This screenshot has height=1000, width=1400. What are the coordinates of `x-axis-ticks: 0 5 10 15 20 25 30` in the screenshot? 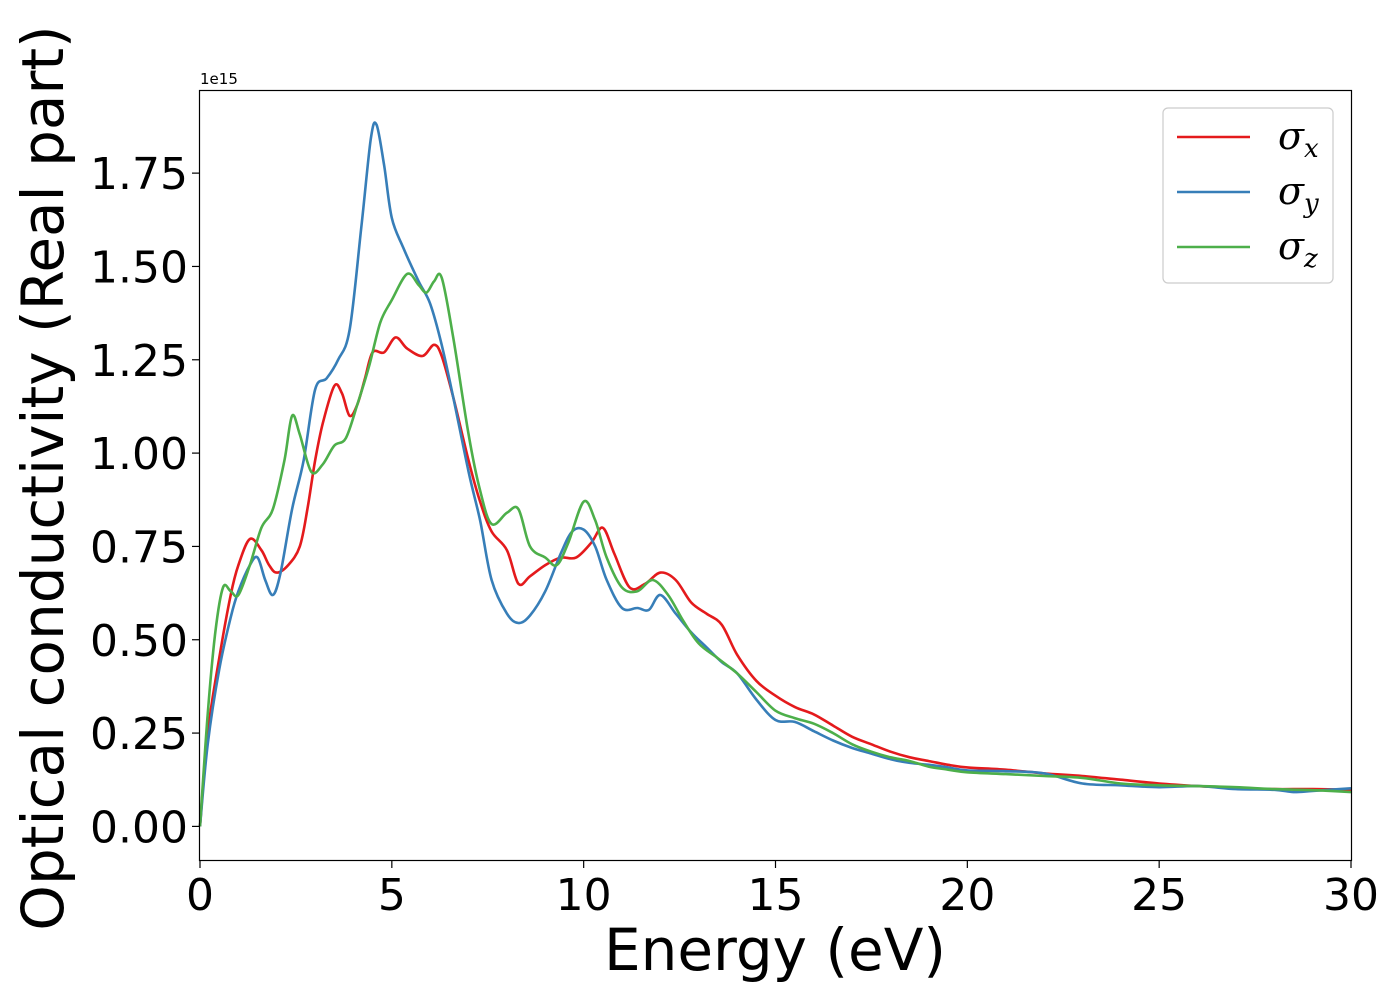 It's located at (782, 890).